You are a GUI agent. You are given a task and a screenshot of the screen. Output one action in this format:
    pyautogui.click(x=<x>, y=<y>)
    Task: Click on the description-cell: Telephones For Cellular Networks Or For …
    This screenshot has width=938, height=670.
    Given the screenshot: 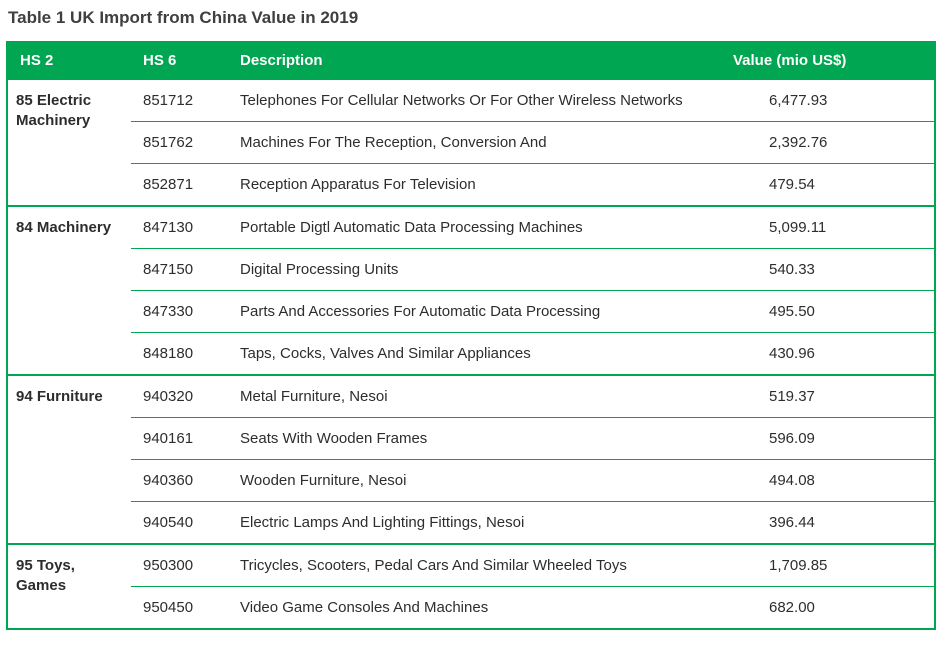 What is the action you would take?
    pyautogui.click(x=478, y=100)
    